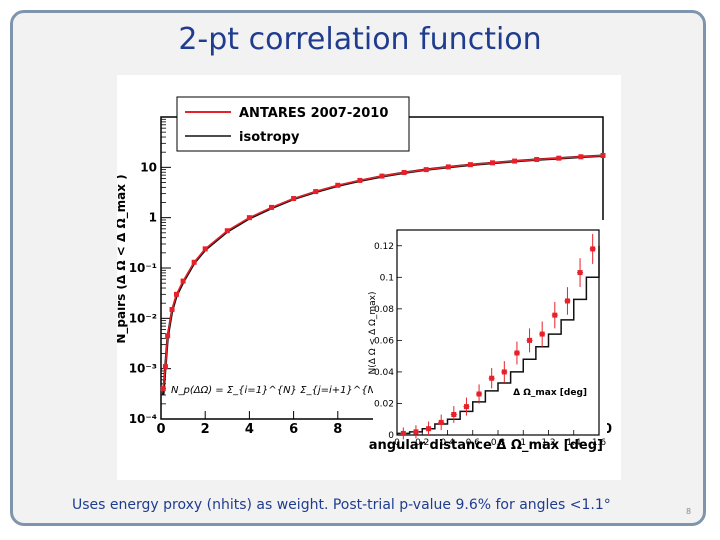 The image size is (720, 540). Describe the element at coordinates (548, 443) in the screenshot. I see `inset-x-tick-label: 1.2` at that location.